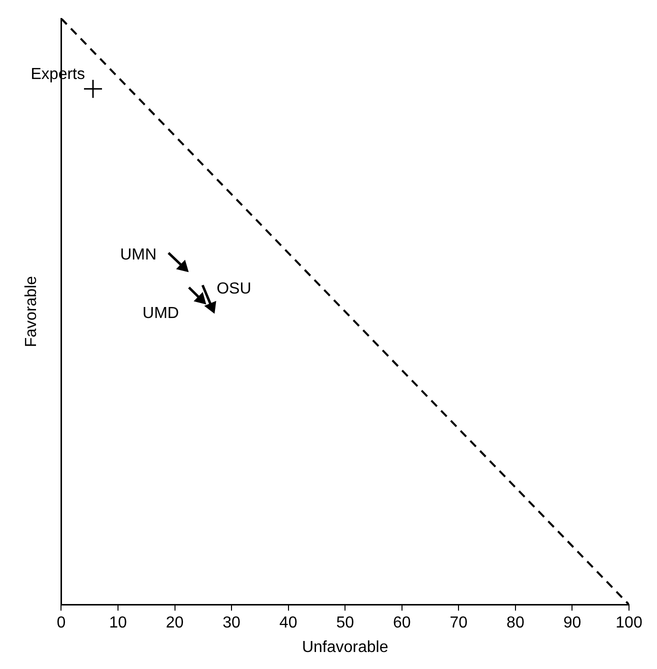 The image size is (657, 669). What do you see at coordinates (629, 623) in the screenshot?
I see `x-tick-label: 100` at bounding box center [629, 623].